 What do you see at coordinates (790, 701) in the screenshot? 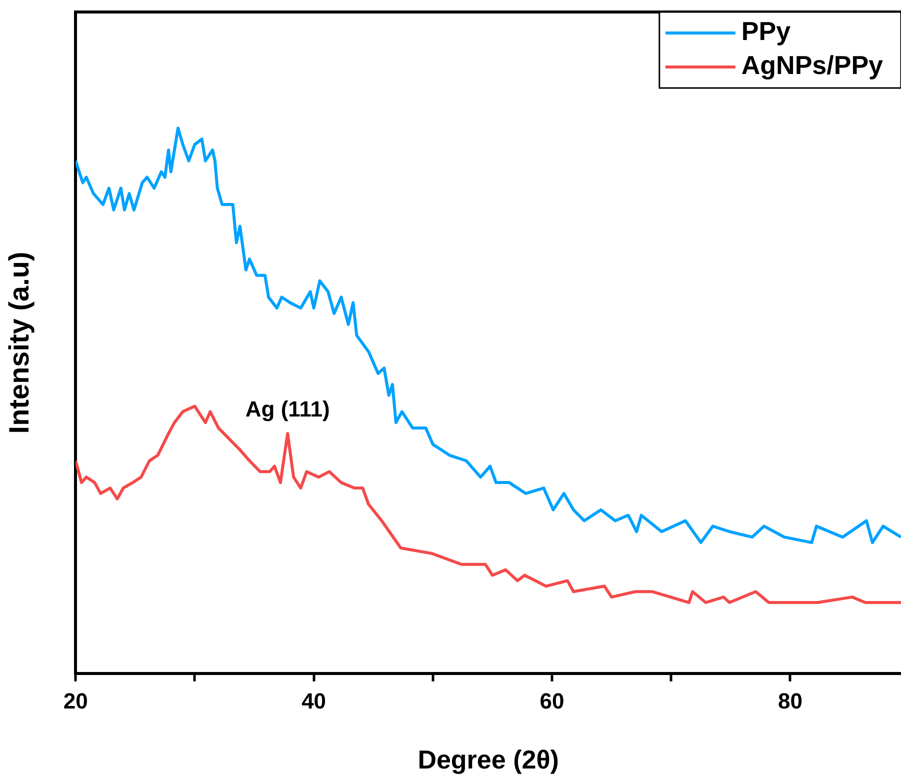
I see `x-tick-label: 80` at bounding box center [790, 701].